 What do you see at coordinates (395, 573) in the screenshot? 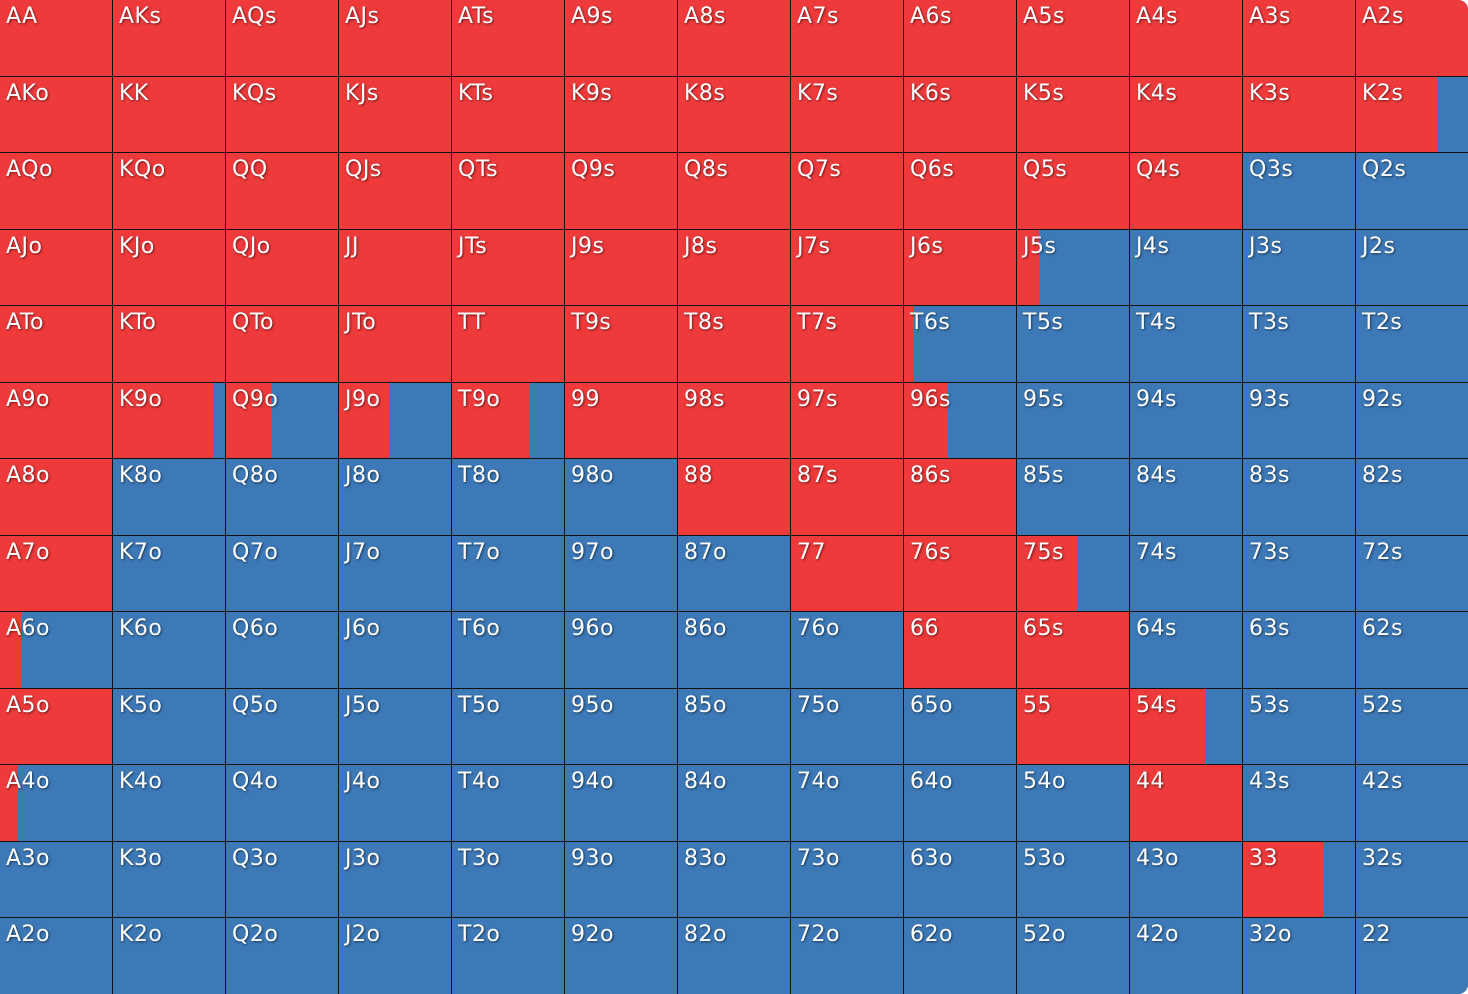
I see `hand-cell: J7o` at bounding box center [395, 573].